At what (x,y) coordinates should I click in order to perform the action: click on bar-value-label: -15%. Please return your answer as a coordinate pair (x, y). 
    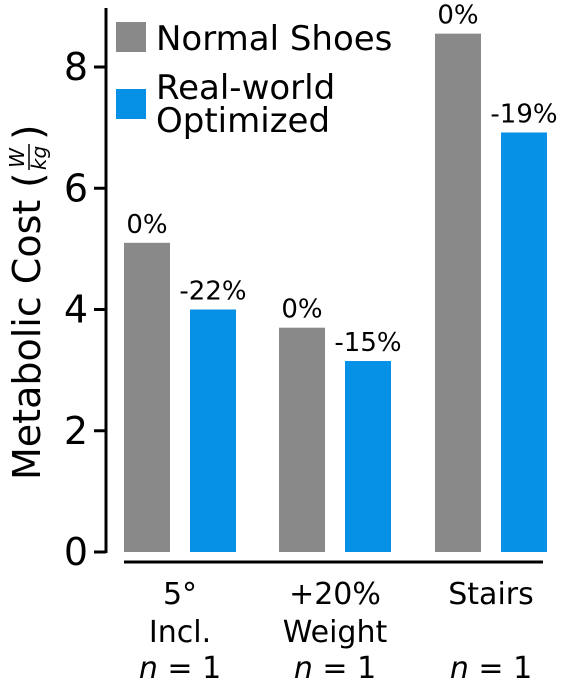
    Looking at the image, I should click on (367, 343).